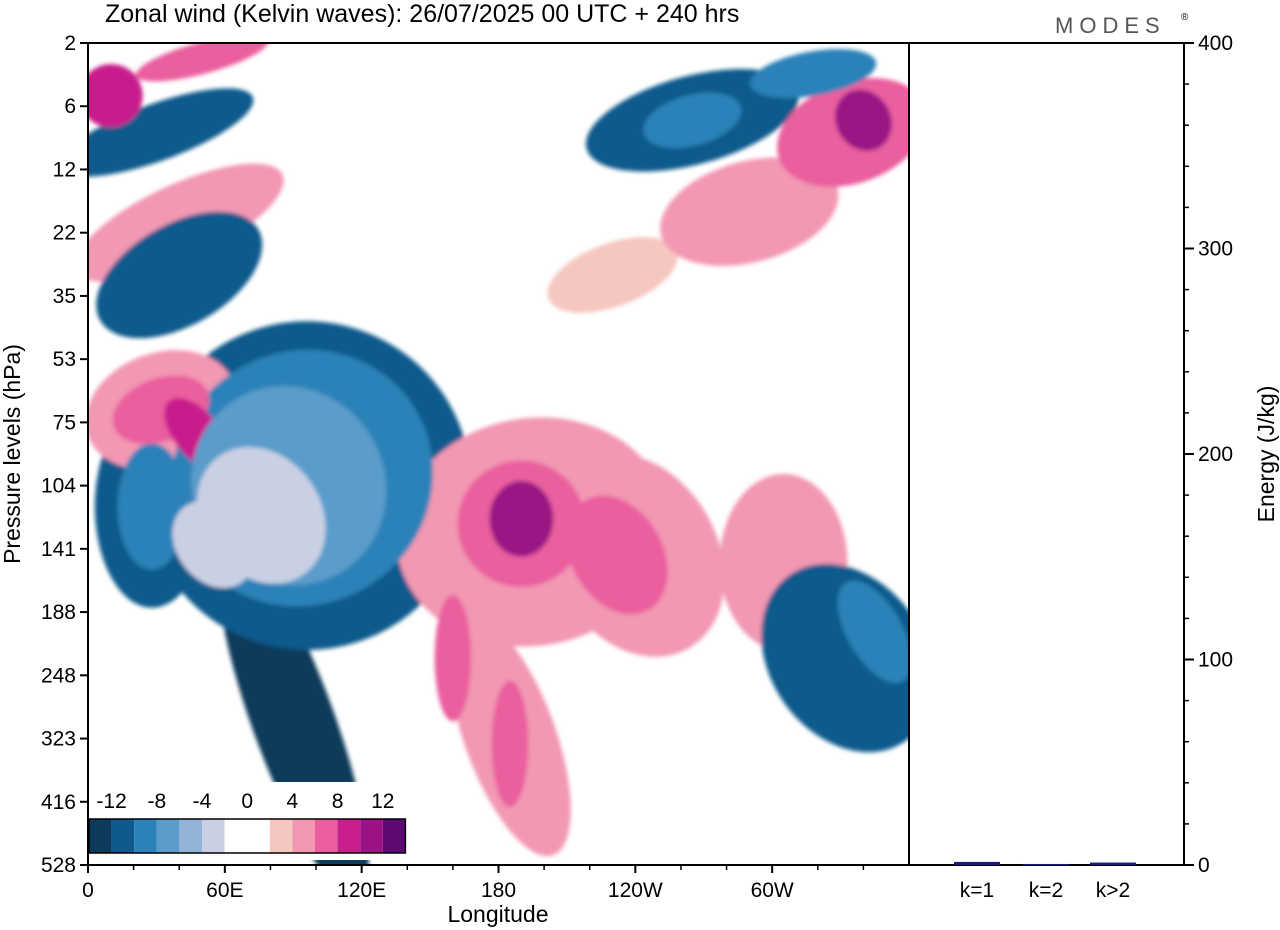 The height and width of the screenshot is (930, 1280). I want to click on pressure-tick-label: 528, so click(58, 865).